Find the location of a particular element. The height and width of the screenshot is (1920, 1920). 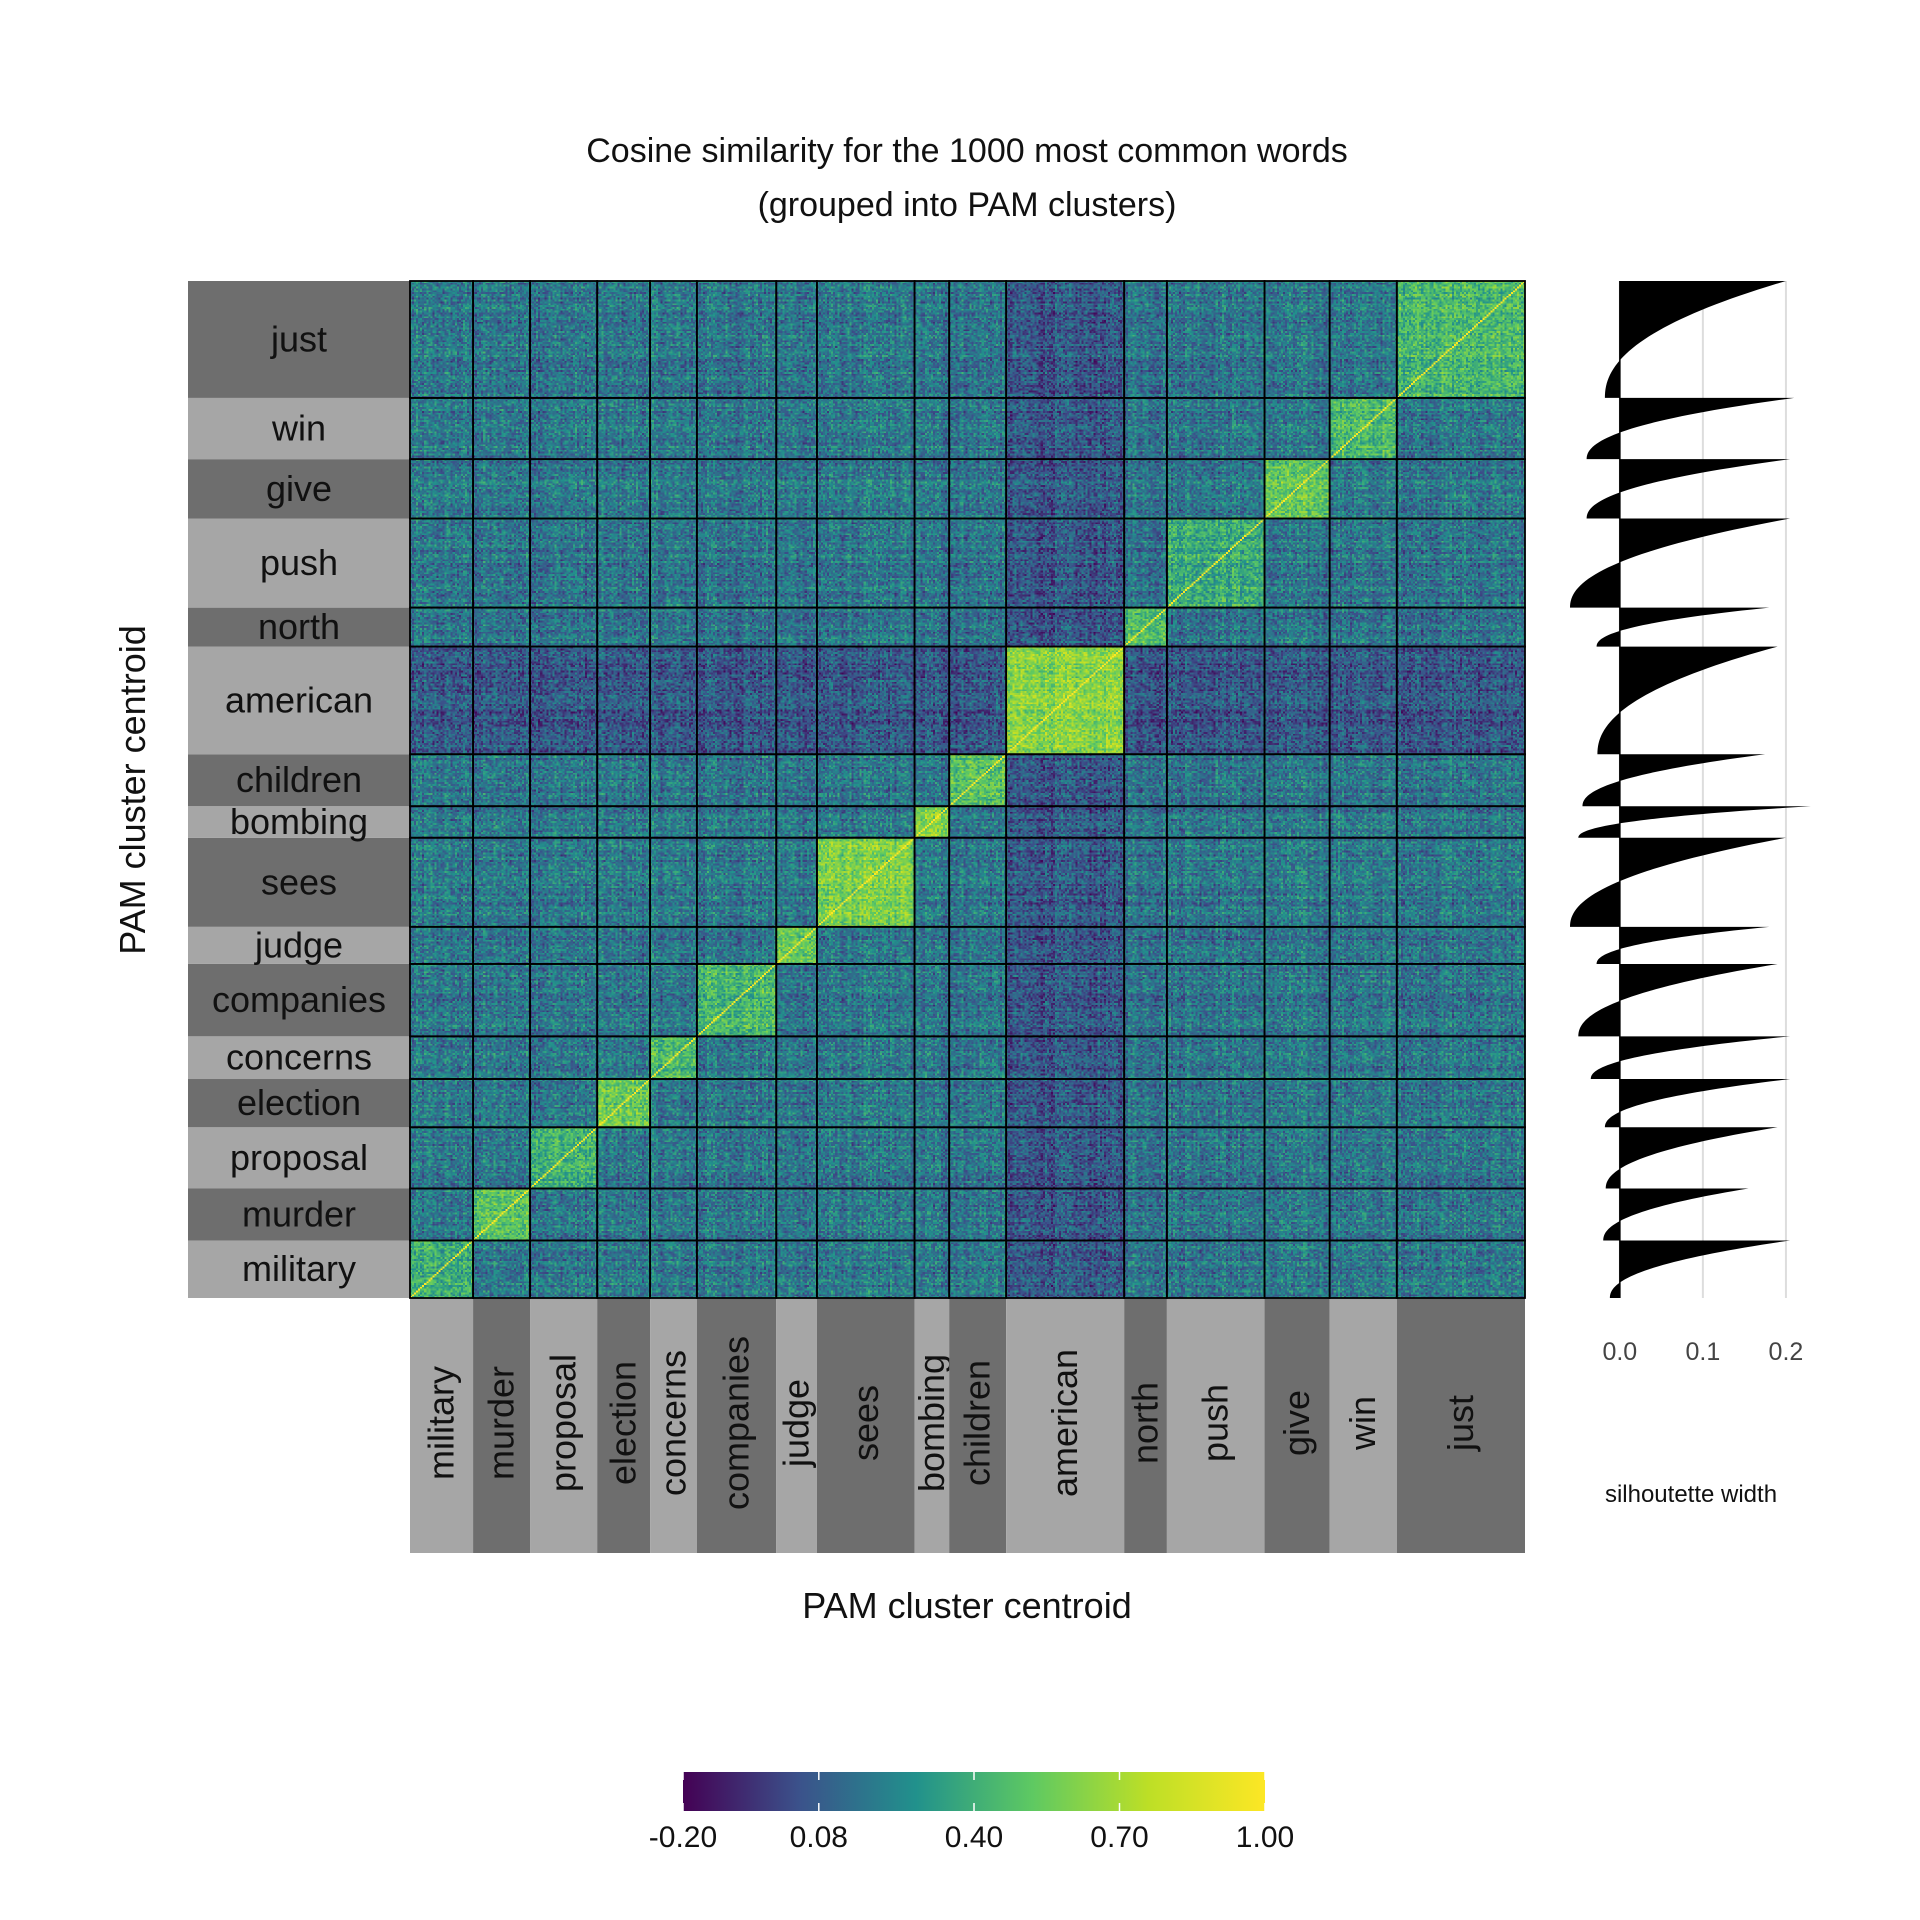

silhouette-bars-children is located at coordinates (1674, 780).